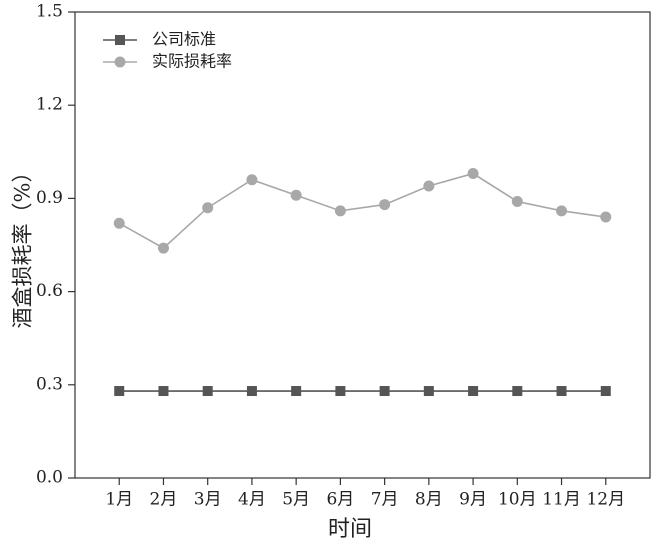  I want to click on x-tick-label: 6月, so click(340, 500).